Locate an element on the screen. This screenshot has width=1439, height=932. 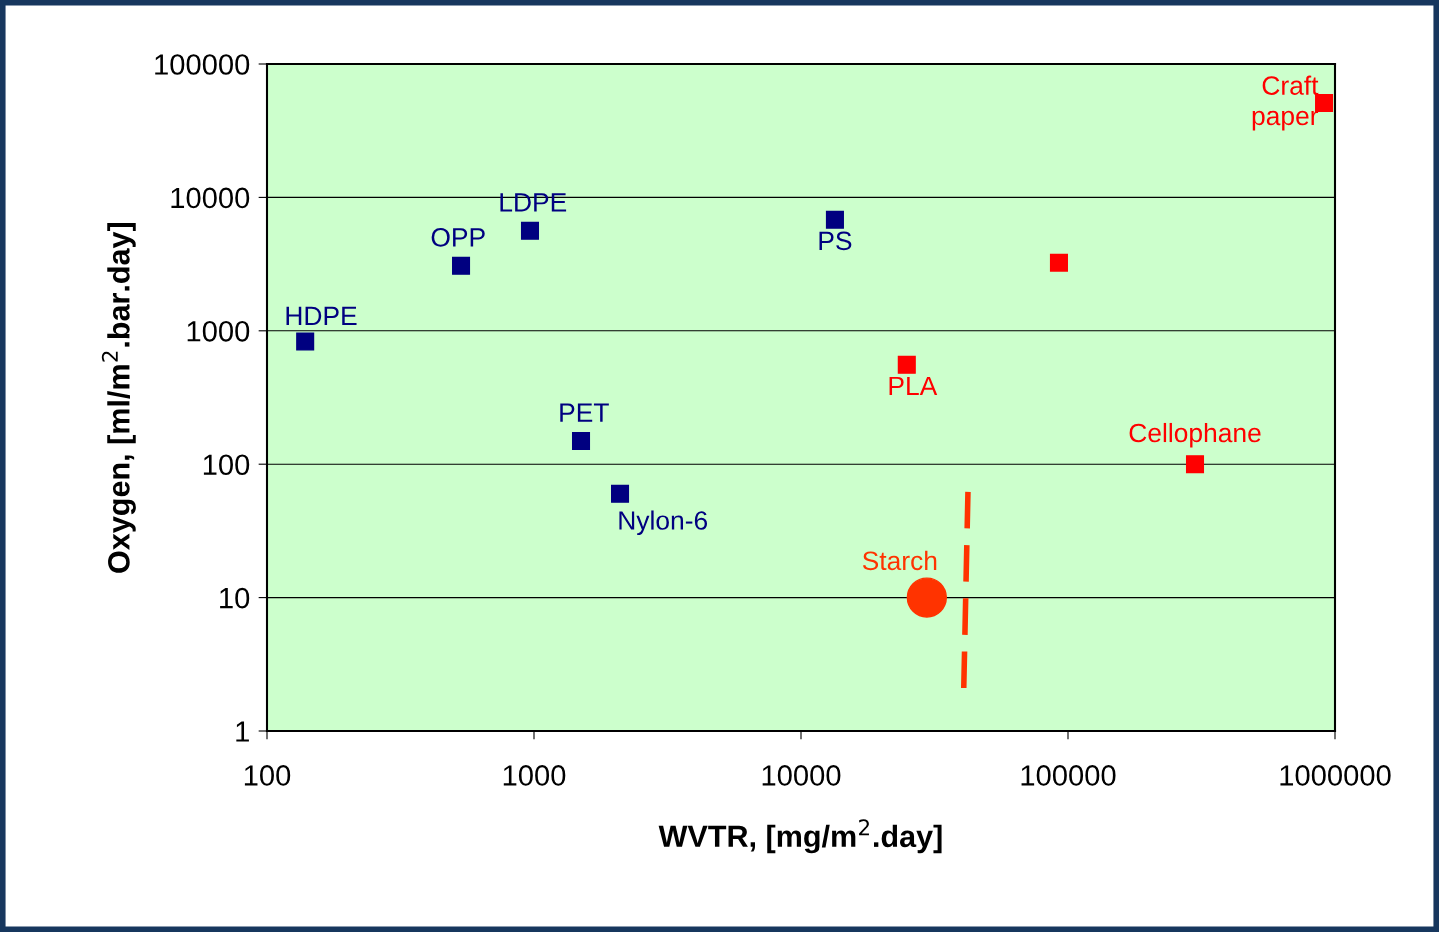
y-tick-label: 1000 is located at coordinates (218, 331).